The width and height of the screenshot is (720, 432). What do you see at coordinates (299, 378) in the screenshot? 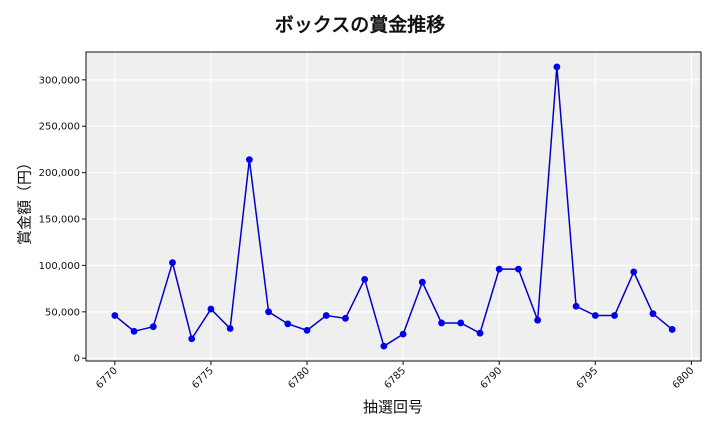
I see `x-tick-label: 6780` at bounding box center [299, 378].